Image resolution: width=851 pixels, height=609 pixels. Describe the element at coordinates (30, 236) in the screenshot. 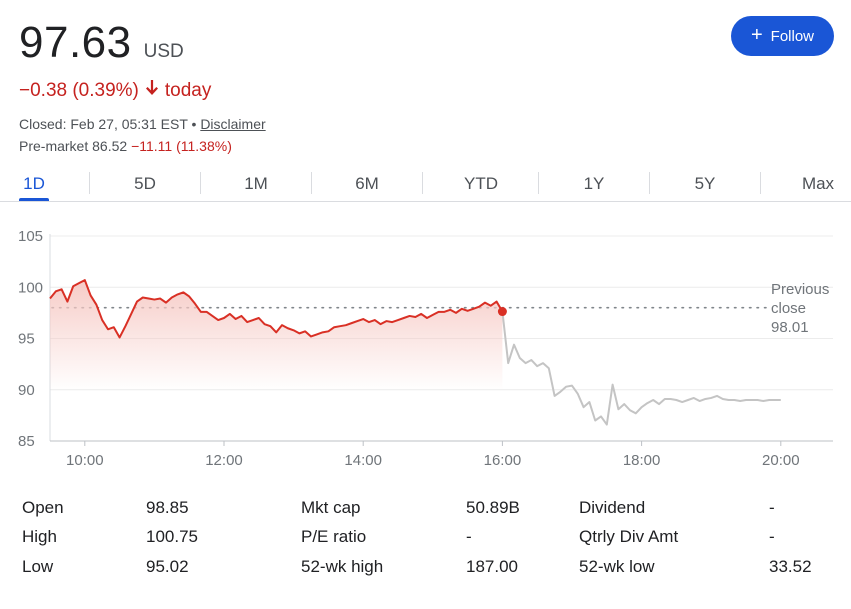

I see `y-tick-label: 105` at that location.